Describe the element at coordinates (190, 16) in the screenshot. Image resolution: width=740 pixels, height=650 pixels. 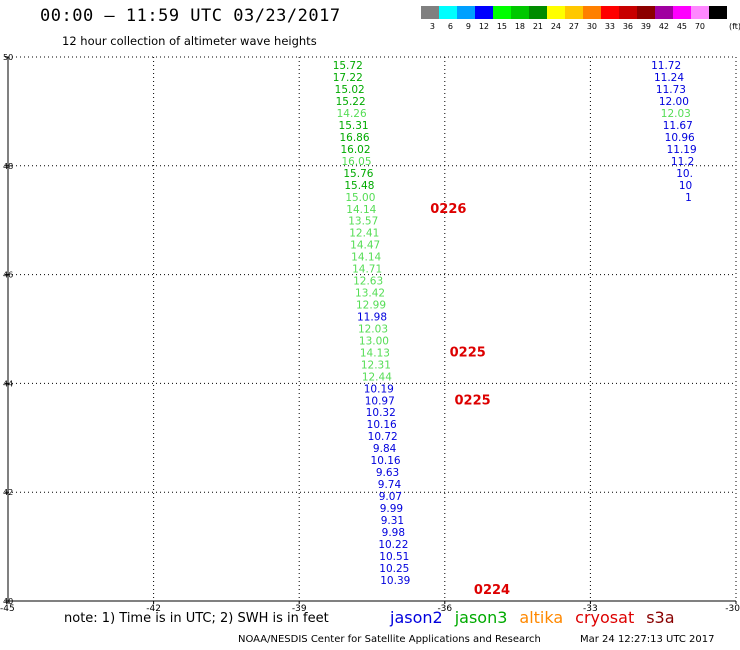
I see `page-title: 00:00 – 11:59 UTC 03/23/2017` at that location.